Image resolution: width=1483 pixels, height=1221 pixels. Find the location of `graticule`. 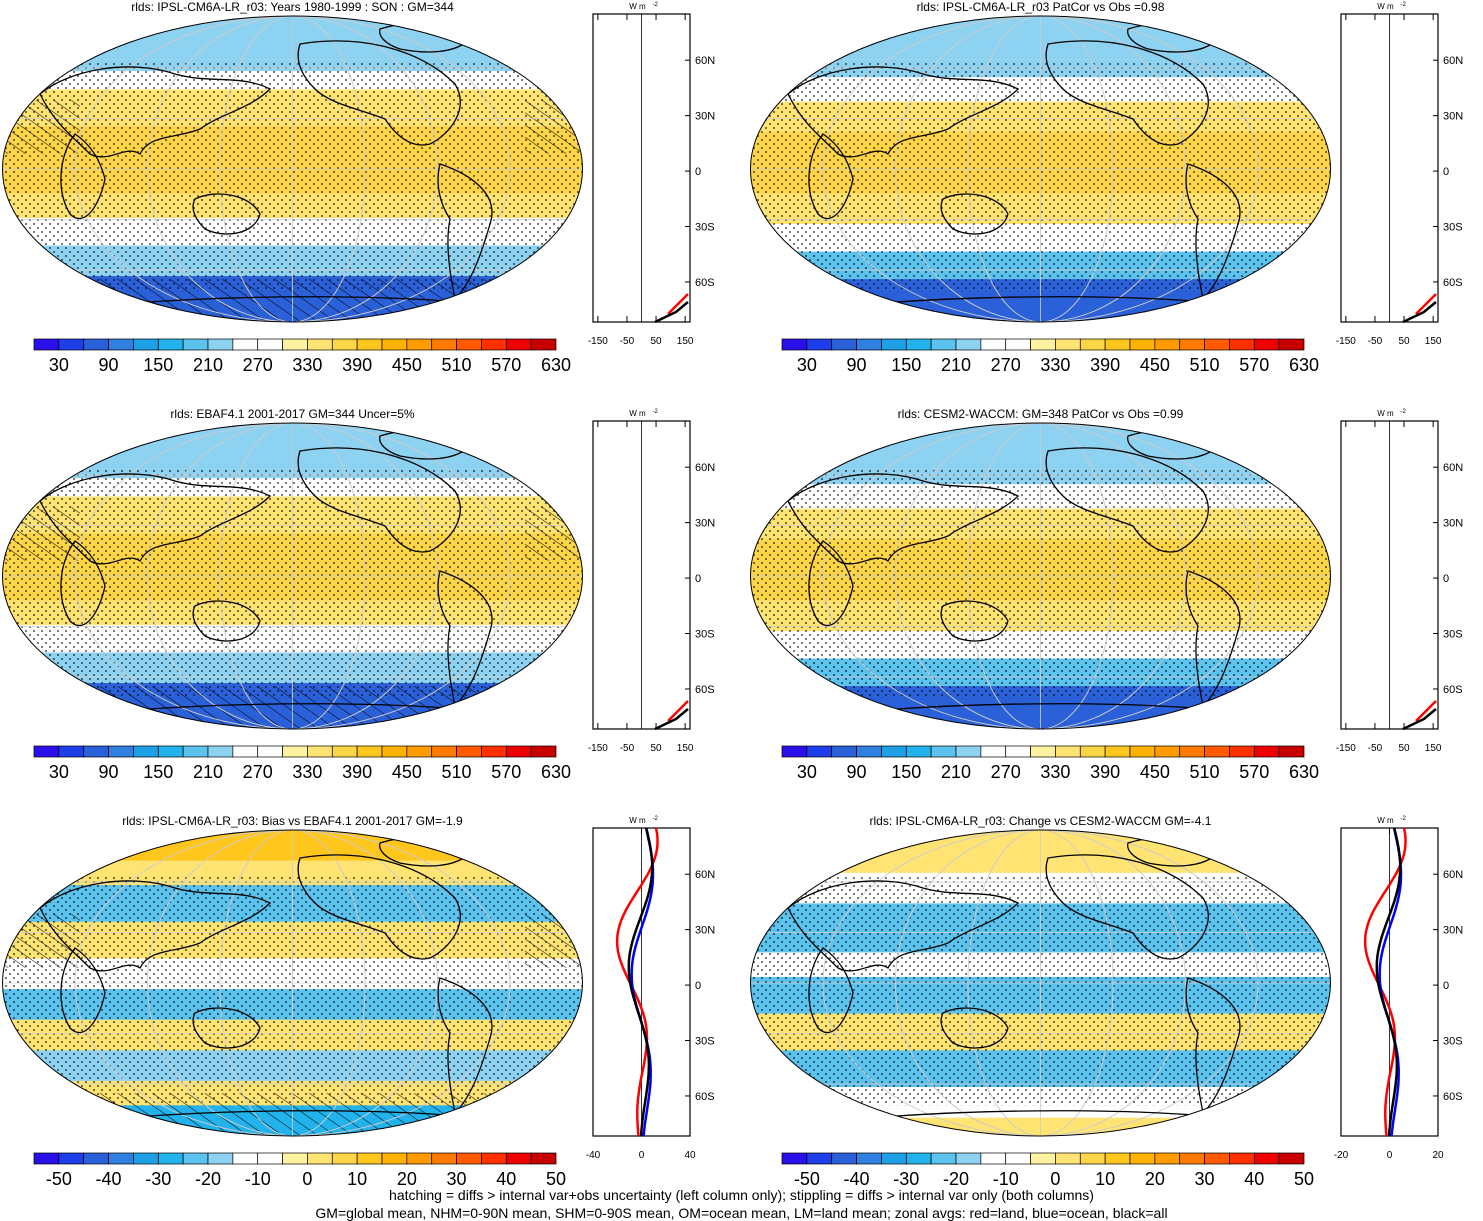

graticule is located at coordinates (1040, 169).